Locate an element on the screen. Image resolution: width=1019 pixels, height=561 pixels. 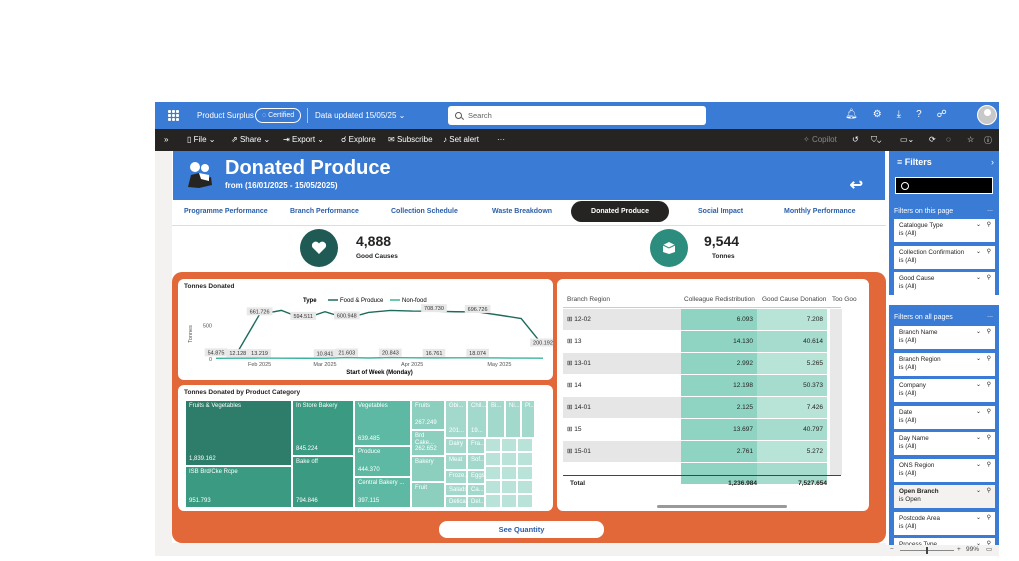
search-input: Search is located at coordinates (577, 115).